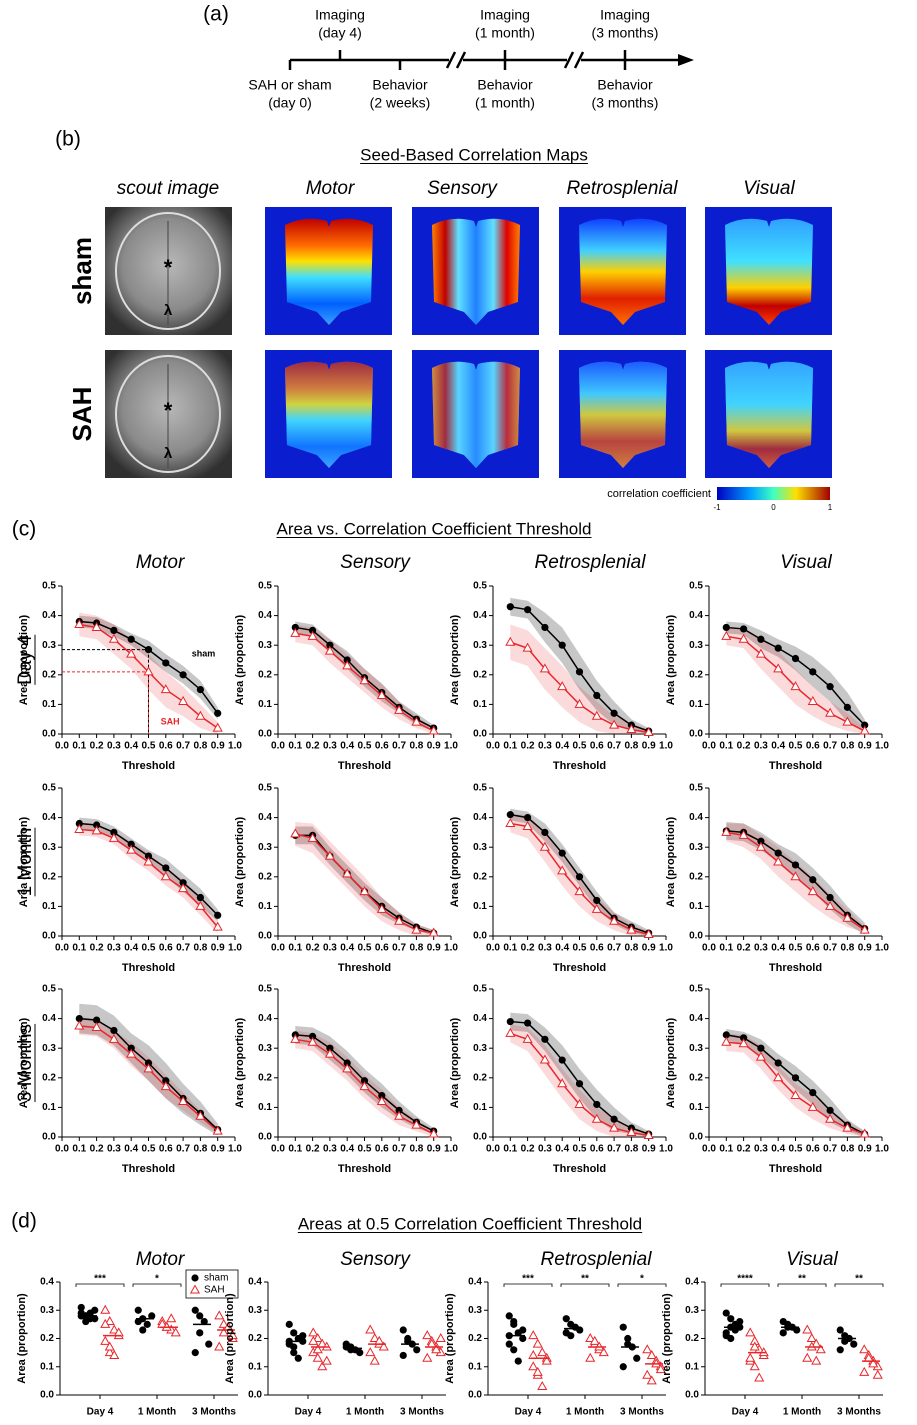  I want to click on seed-mark: *, so click(168, 267).